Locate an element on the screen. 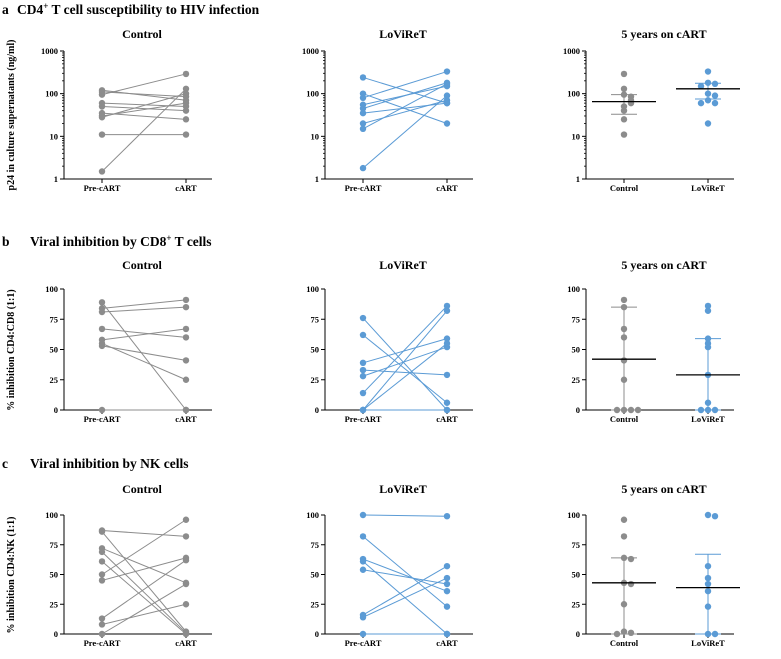 The height and width of the screenshot is (659, 781). chart-title: Control is located at coordinates (142, 34).